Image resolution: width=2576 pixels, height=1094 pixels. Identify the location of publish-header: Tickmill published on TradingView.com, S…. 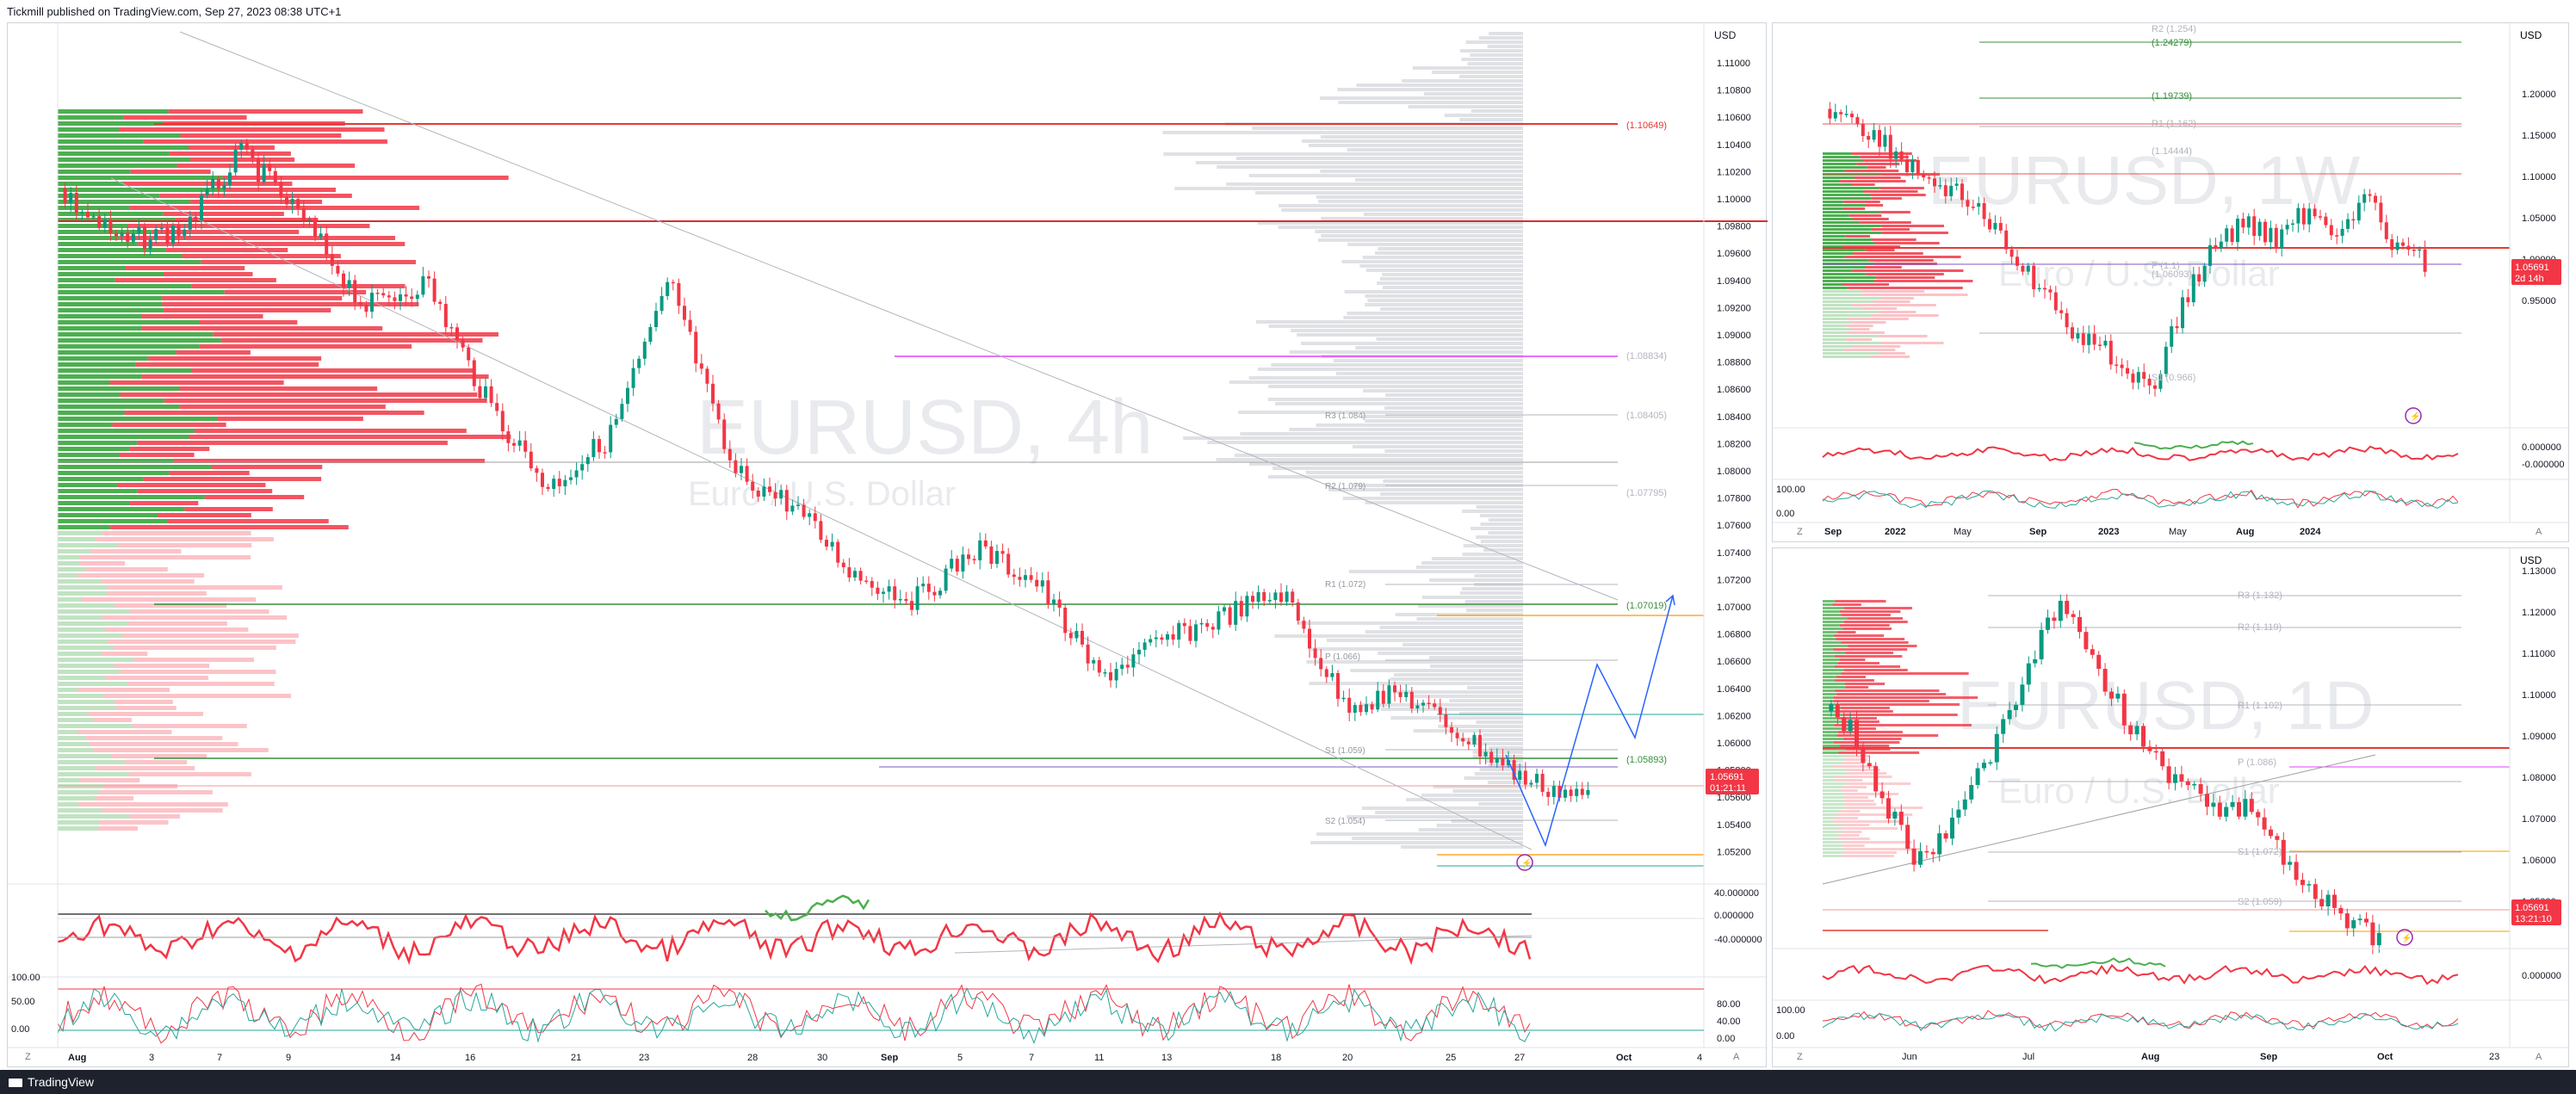
(1288, 11).